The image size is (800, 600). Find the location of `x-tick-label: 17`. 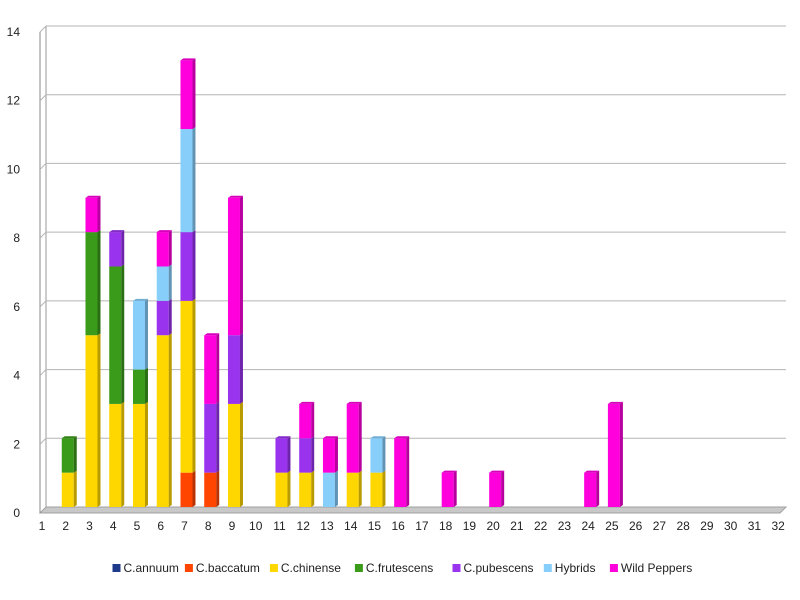

x-tick-label: 17 is located at coordinates (422, 526).